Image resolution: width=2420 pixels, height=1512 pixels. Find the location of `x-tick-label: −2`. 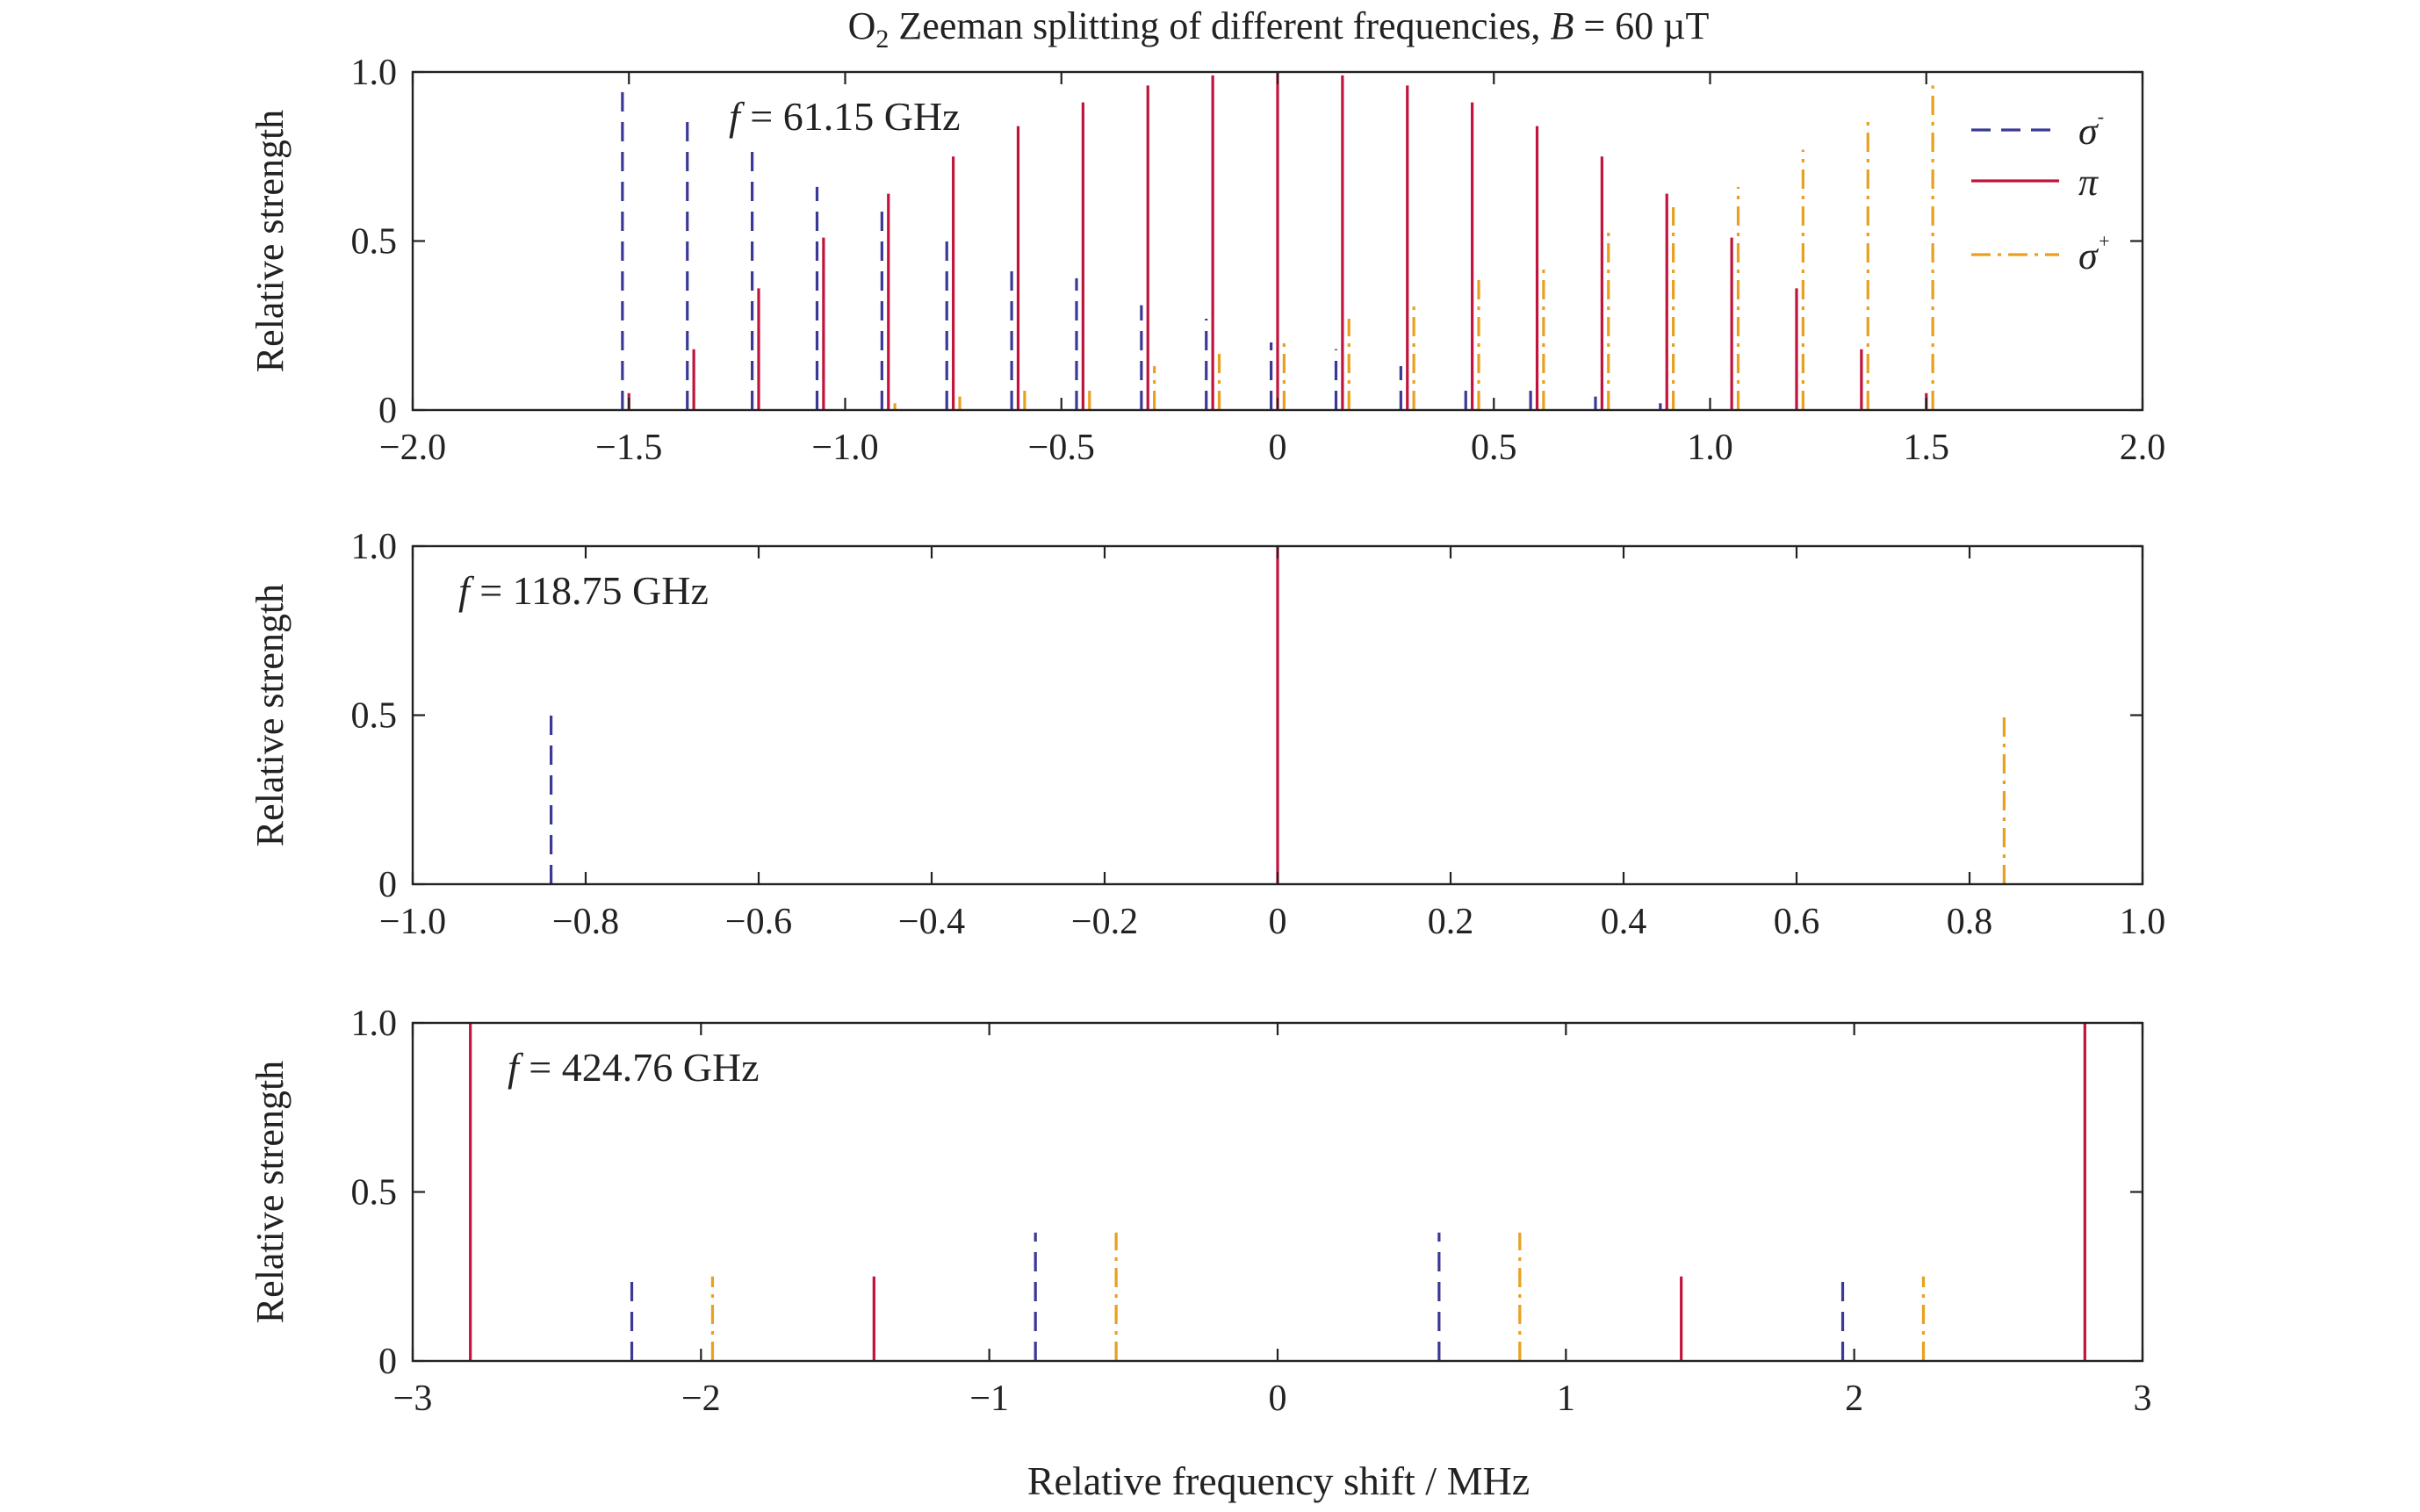

x-tick-label: −2 is located at coordinates (701, 1399).